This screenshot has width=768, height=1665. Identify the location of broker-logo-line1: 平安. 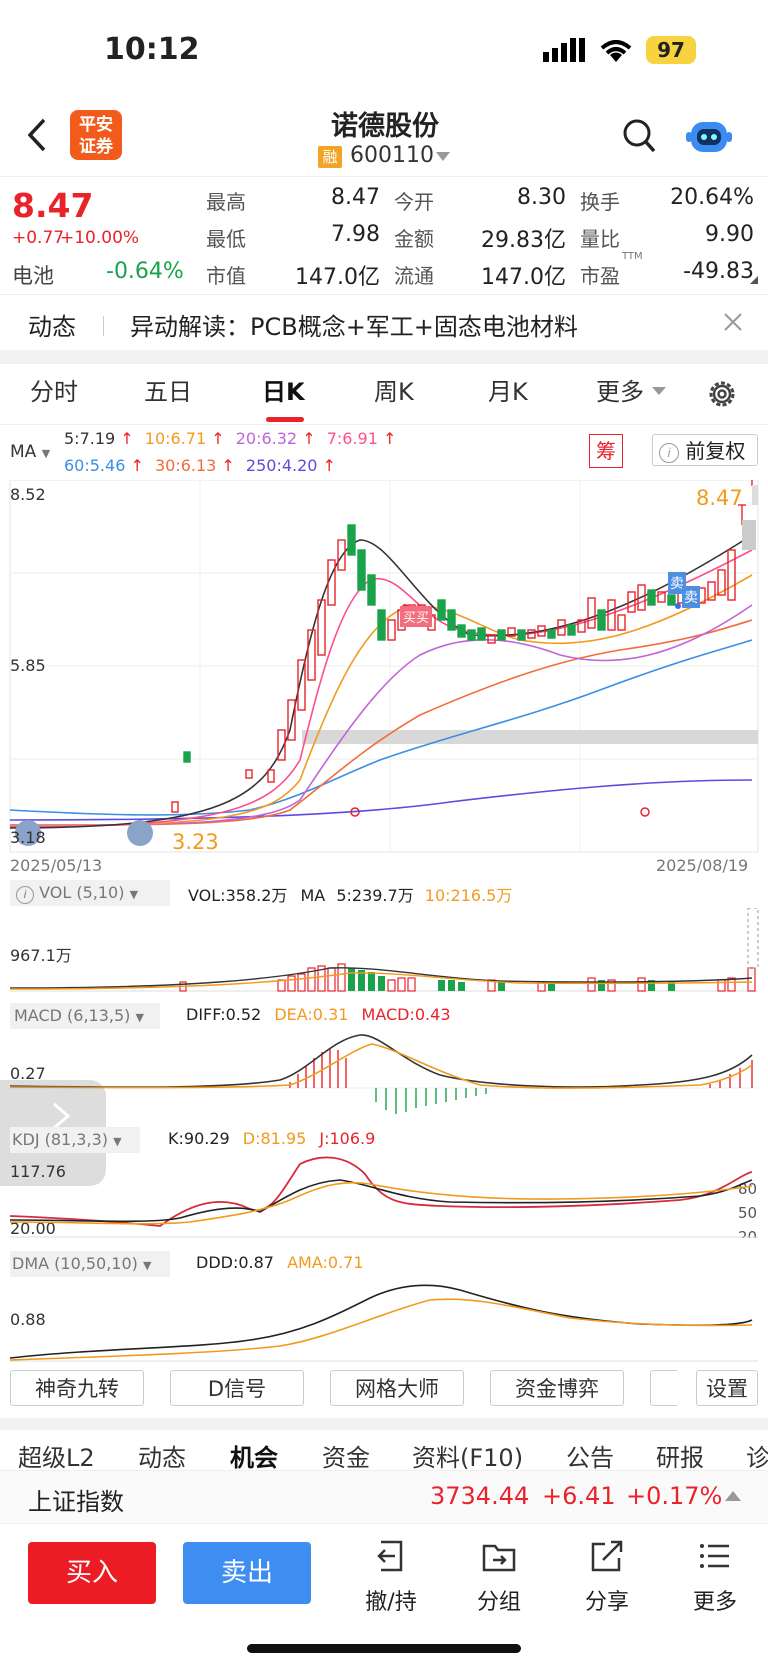
(96, 125).